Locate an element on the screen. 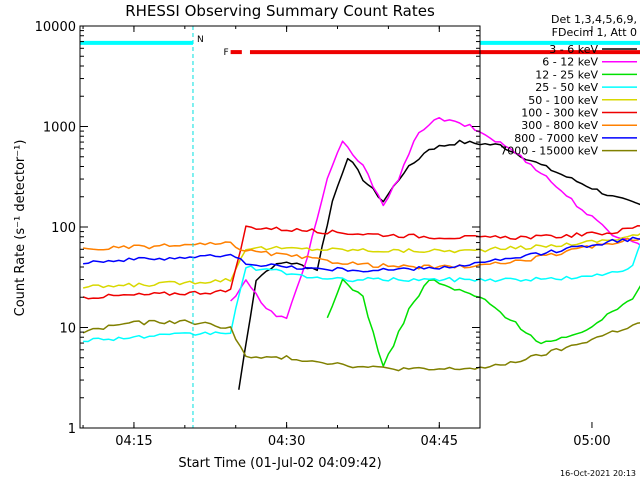 This screenshot has height=480, width=640. x-axis-label: Start Time (01-Jul-02 04:09:42) is located at coordinates (279, 463).